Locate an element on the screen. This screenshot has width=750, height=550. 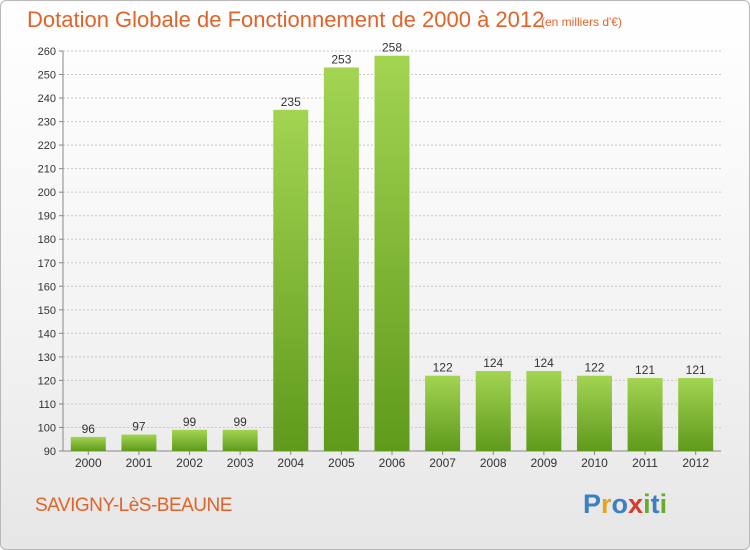
x-tick-label-2011: 2011 is located at coordinates (645, 463).